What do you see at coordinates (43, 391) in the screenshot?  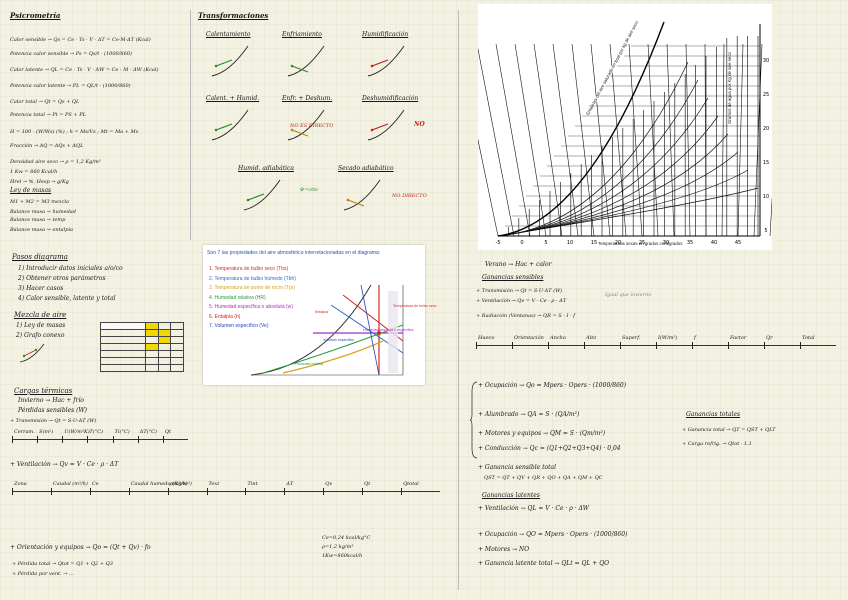 I see `cargas-title: Cargas térmicas` at bounding box center [43, 391].